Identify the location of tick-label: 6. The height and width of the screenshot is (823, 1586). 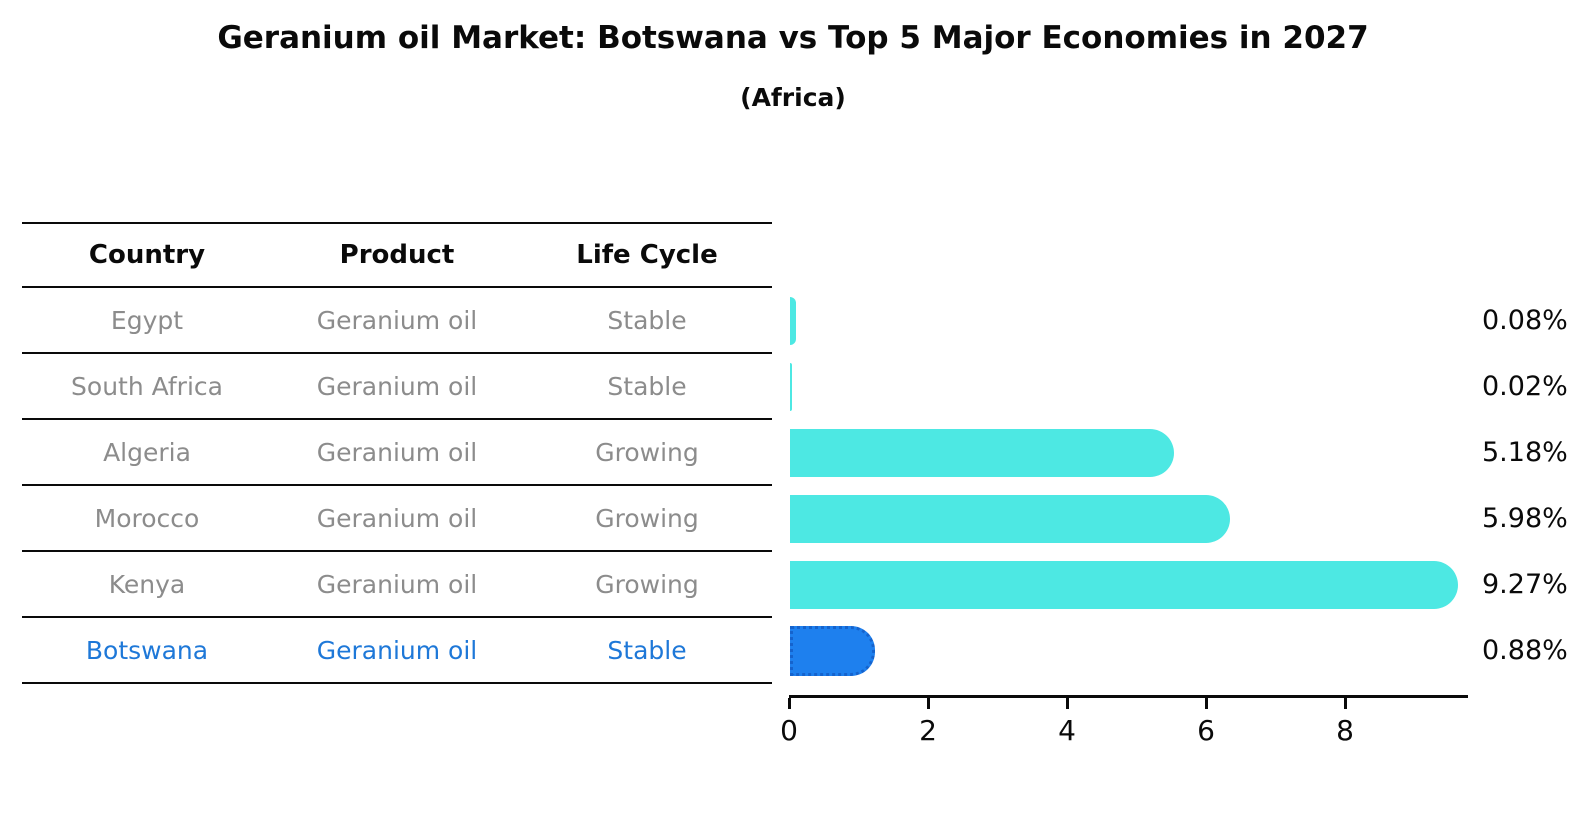
(1206, 730).